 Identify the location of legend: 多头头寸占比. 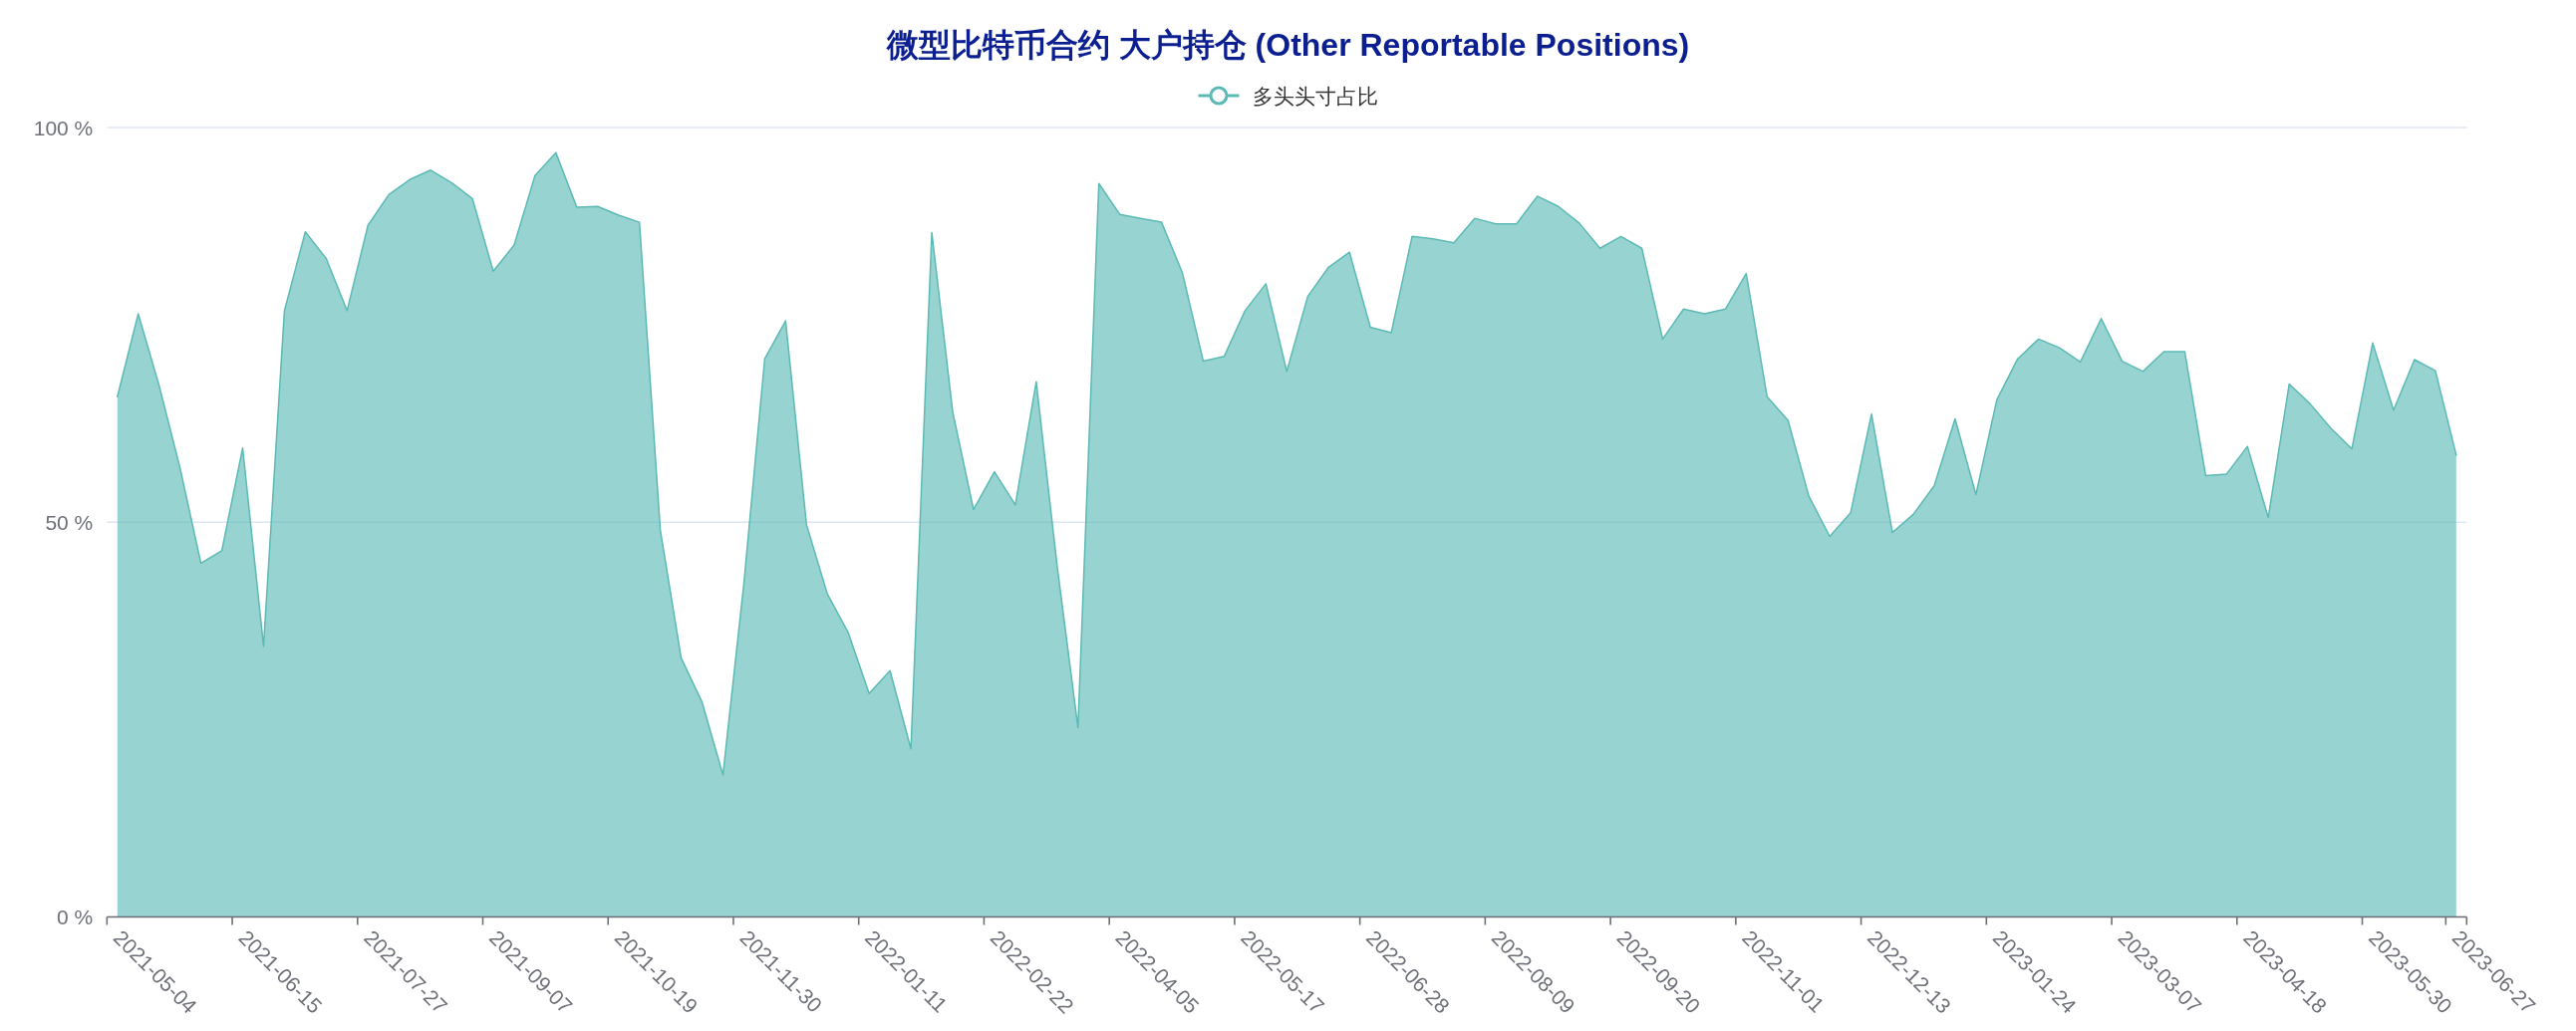
(1288, 96).